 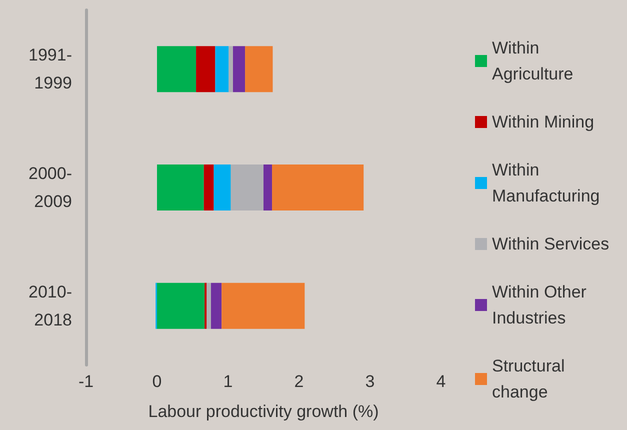 What do you see at coordinates (370, 381) in the screenshot?
I see `x-tick-label: 3` at bounding box center [370, 381].